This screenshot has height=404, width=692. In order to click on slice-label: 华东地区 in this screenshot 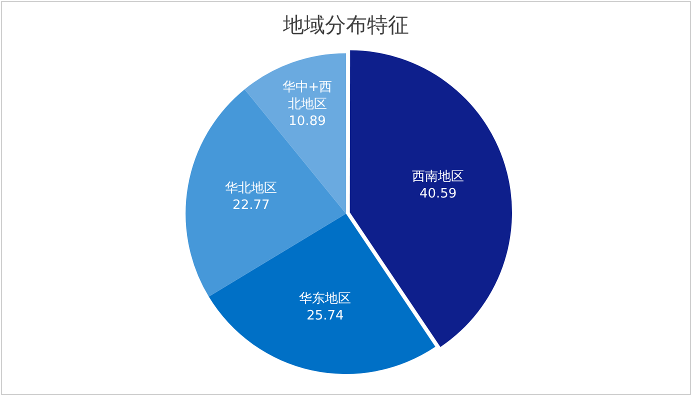, I will do `click(325, 298)`.